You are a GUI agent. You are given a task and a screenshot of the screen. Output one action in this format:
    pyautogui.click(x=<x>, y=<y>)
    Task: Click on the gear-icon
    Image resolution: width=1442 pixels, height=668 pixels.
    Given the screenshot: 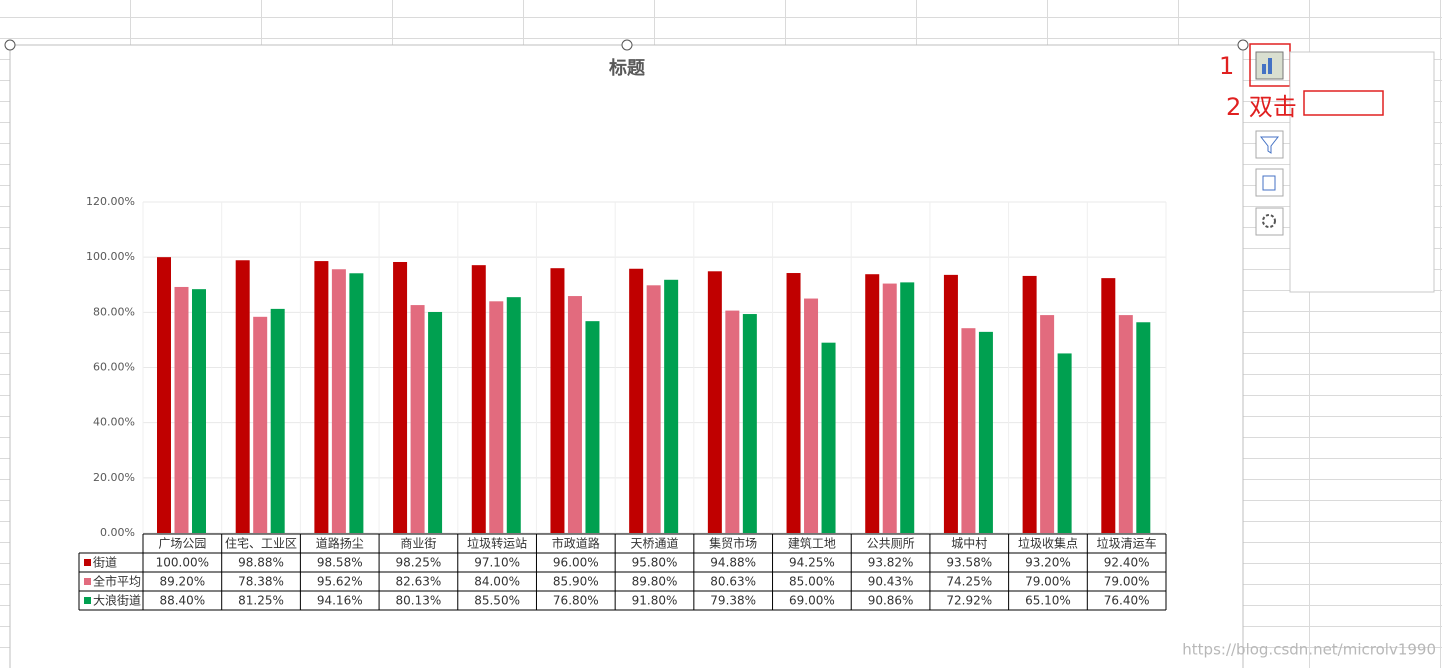 What is the action you would take?
    pyautogui.click(x=1269, y=221)
    